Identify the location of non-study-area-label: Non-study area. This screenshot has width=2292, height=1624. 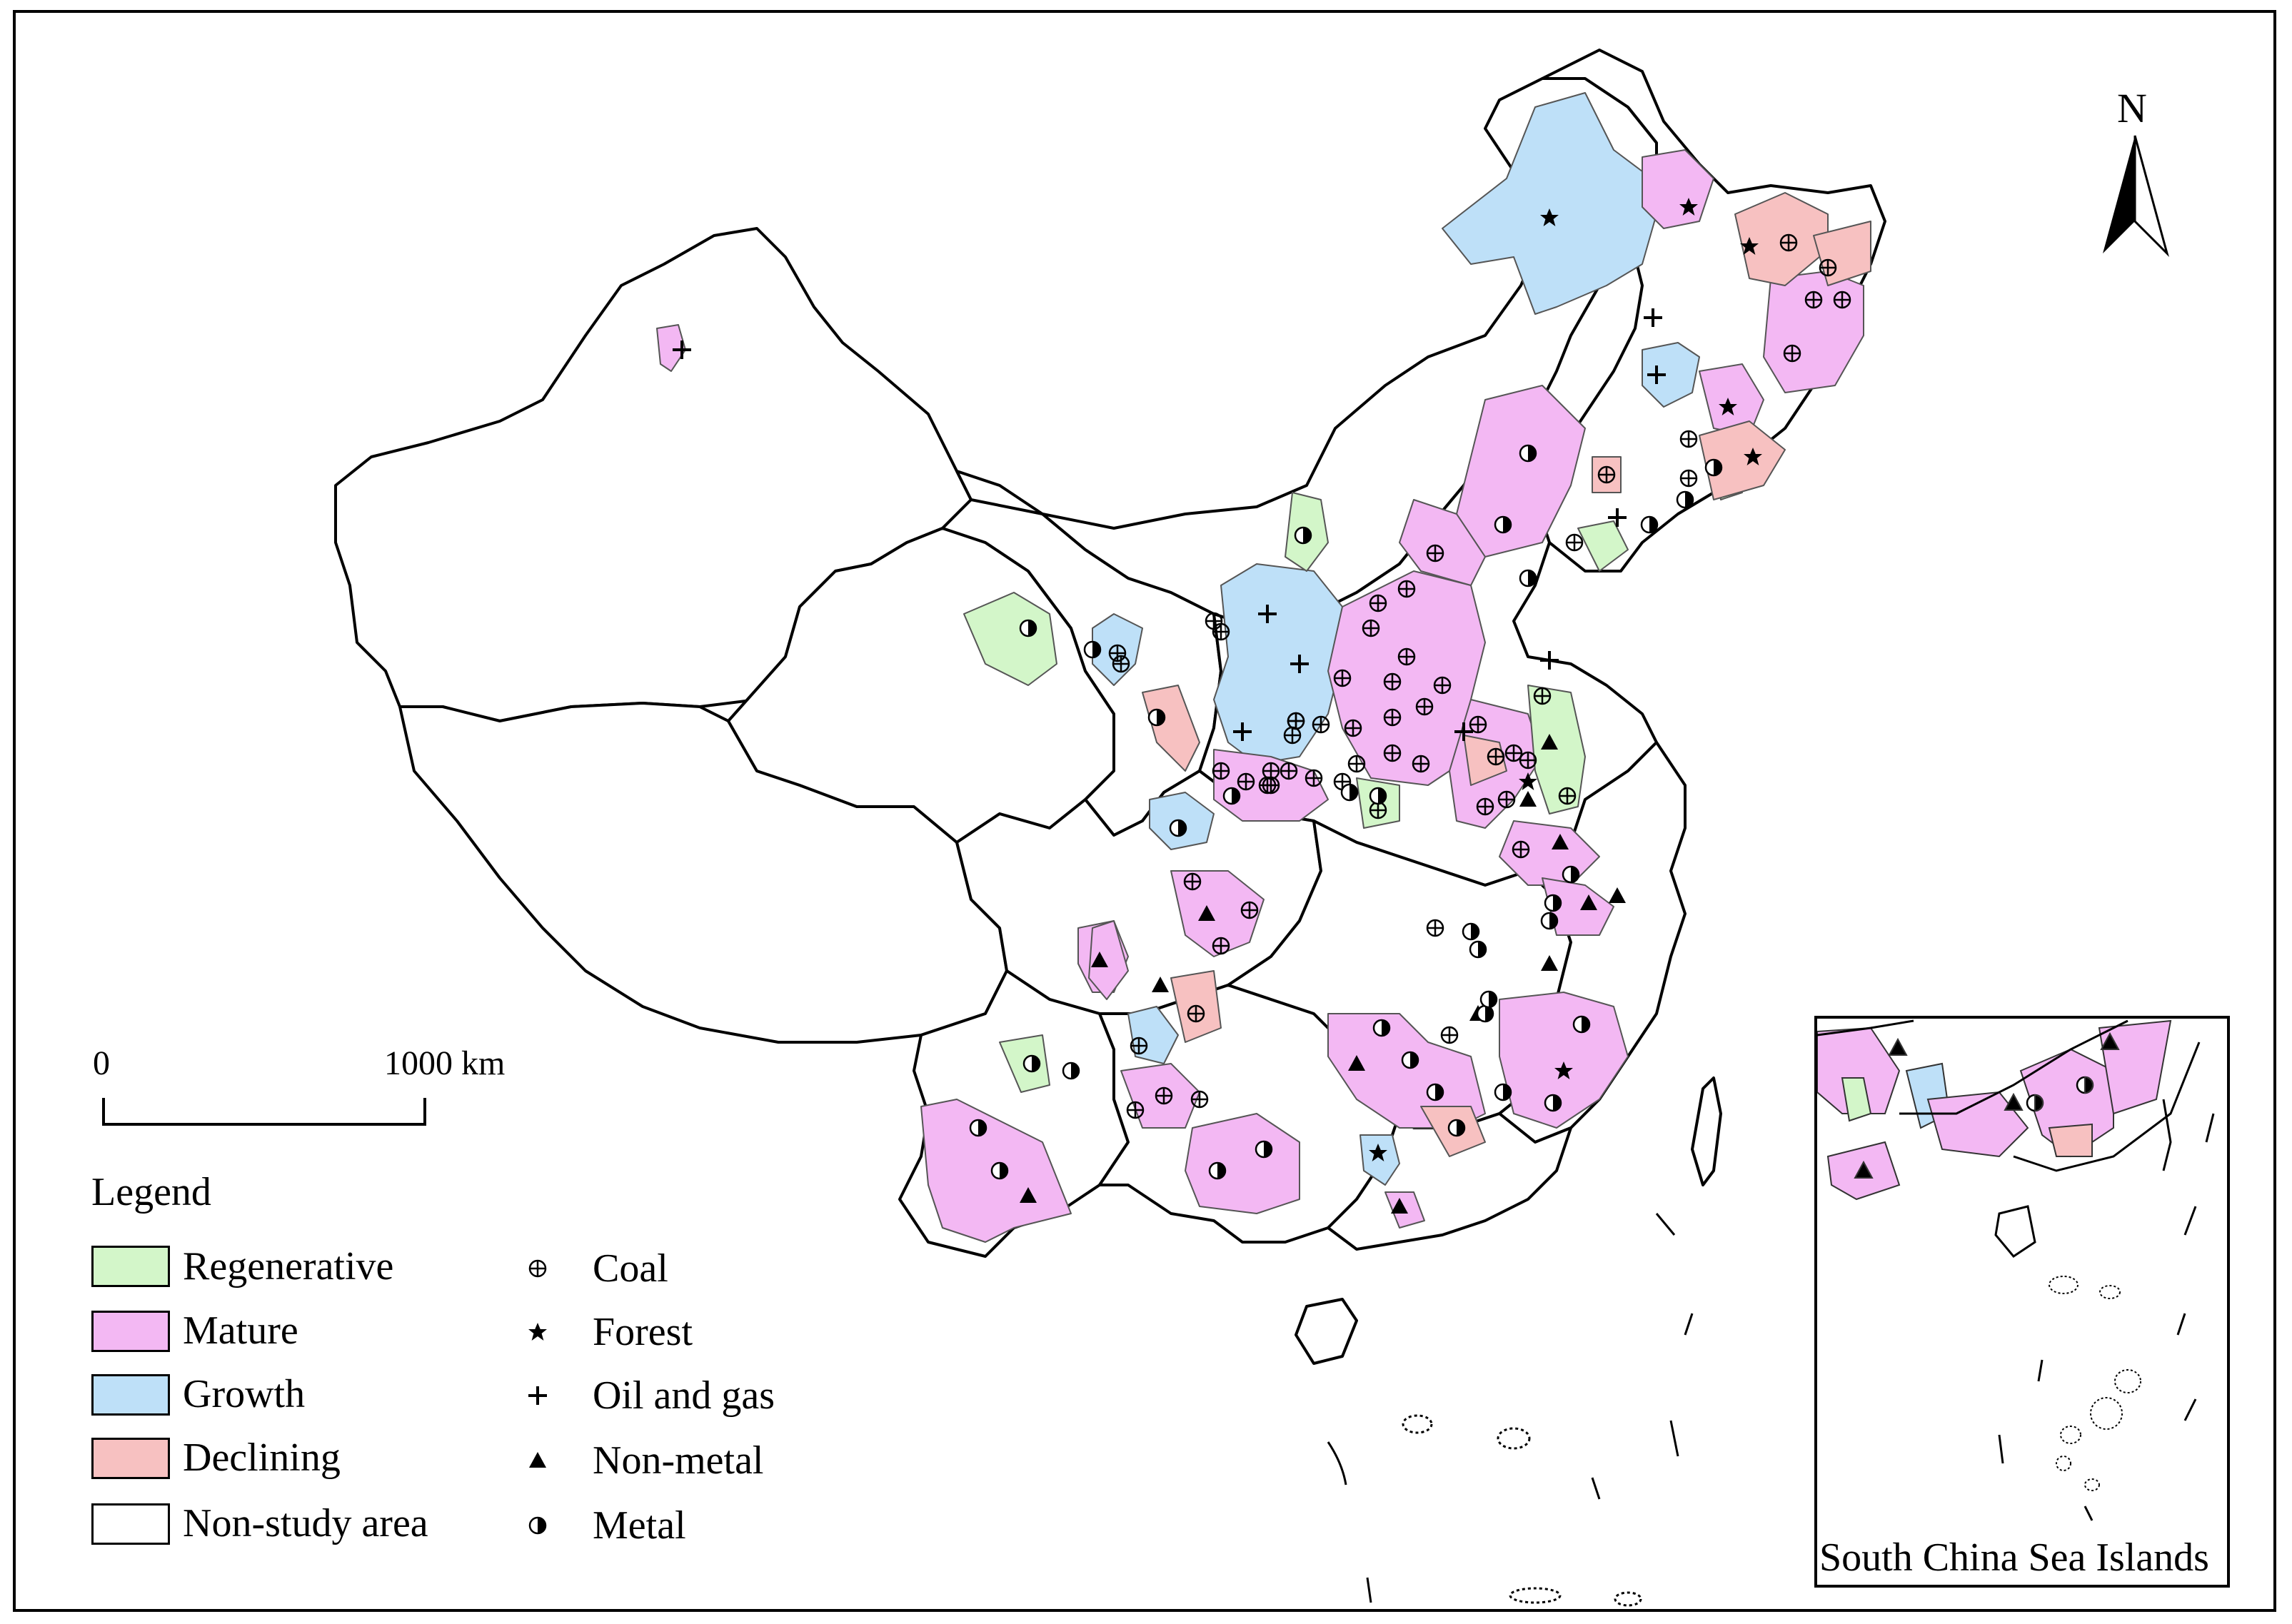
(305, 1523).